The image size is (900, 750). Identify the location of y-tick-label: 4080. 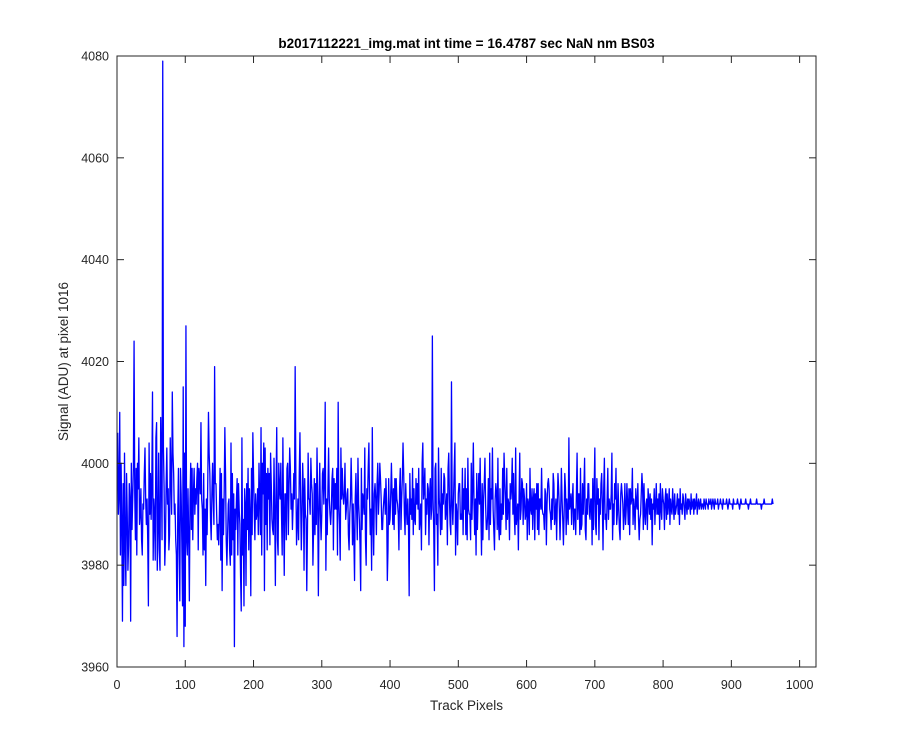
(95, 57).